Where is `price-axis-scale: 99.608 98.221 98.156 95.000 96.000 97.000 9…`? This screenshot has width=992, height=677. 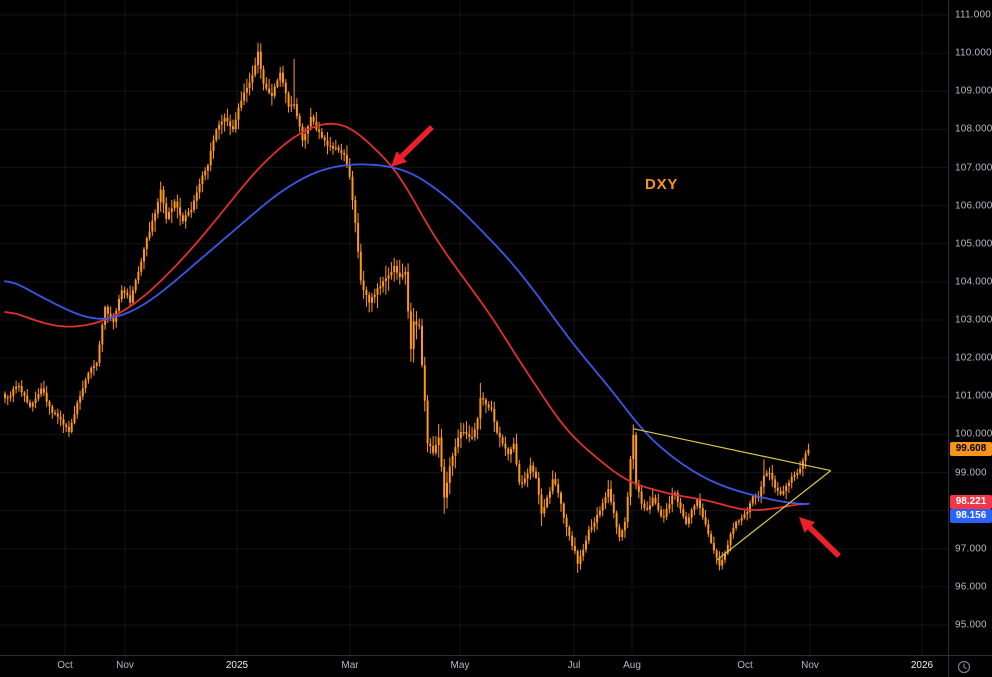
price-axis-scale: 99.608 98.221 98.156 95.000 96.000 97.000 9… is located at coordinates (970, 327).